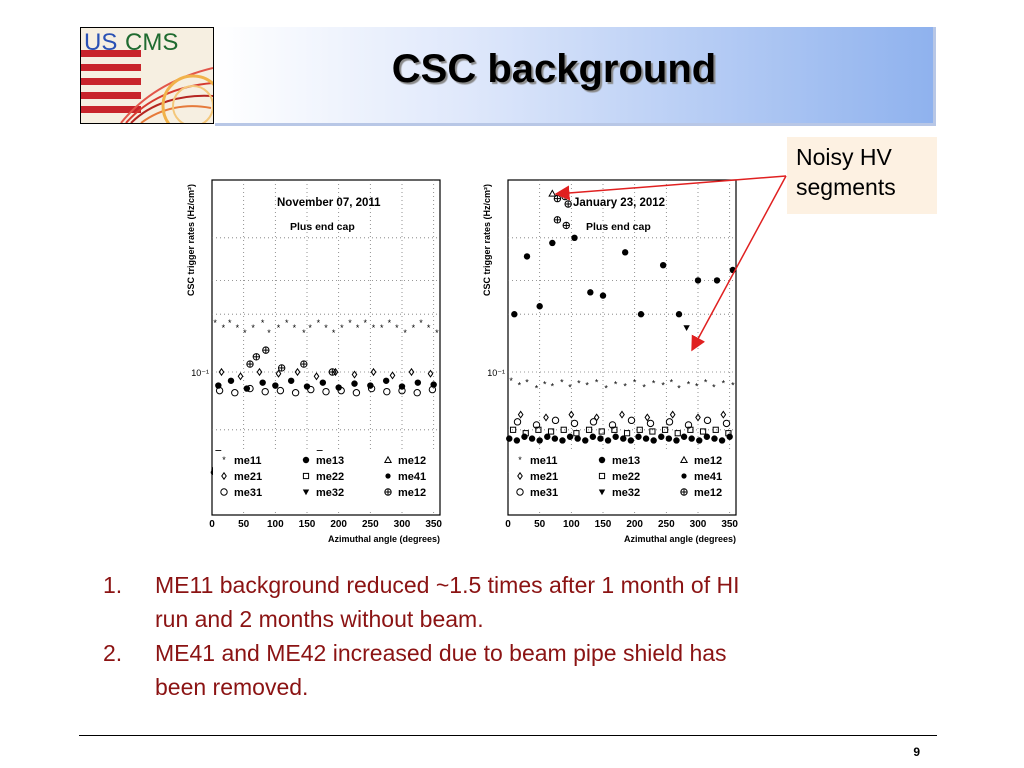 The image size is (1024, 768). Describe the element at coordinates (544, 461) in the screenshot. I see `legend-label: me11` at that location.